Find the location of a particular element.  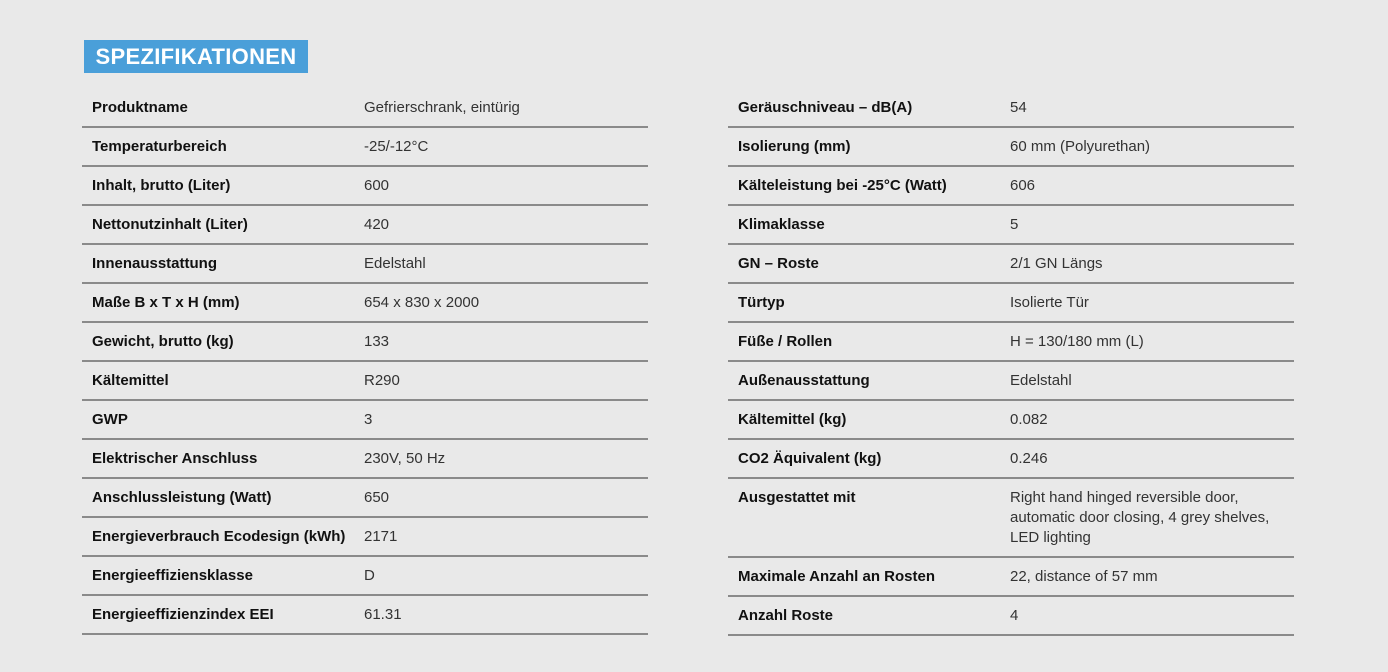

spec-label: Temperaturbereich is located at coordinates (159, 146).